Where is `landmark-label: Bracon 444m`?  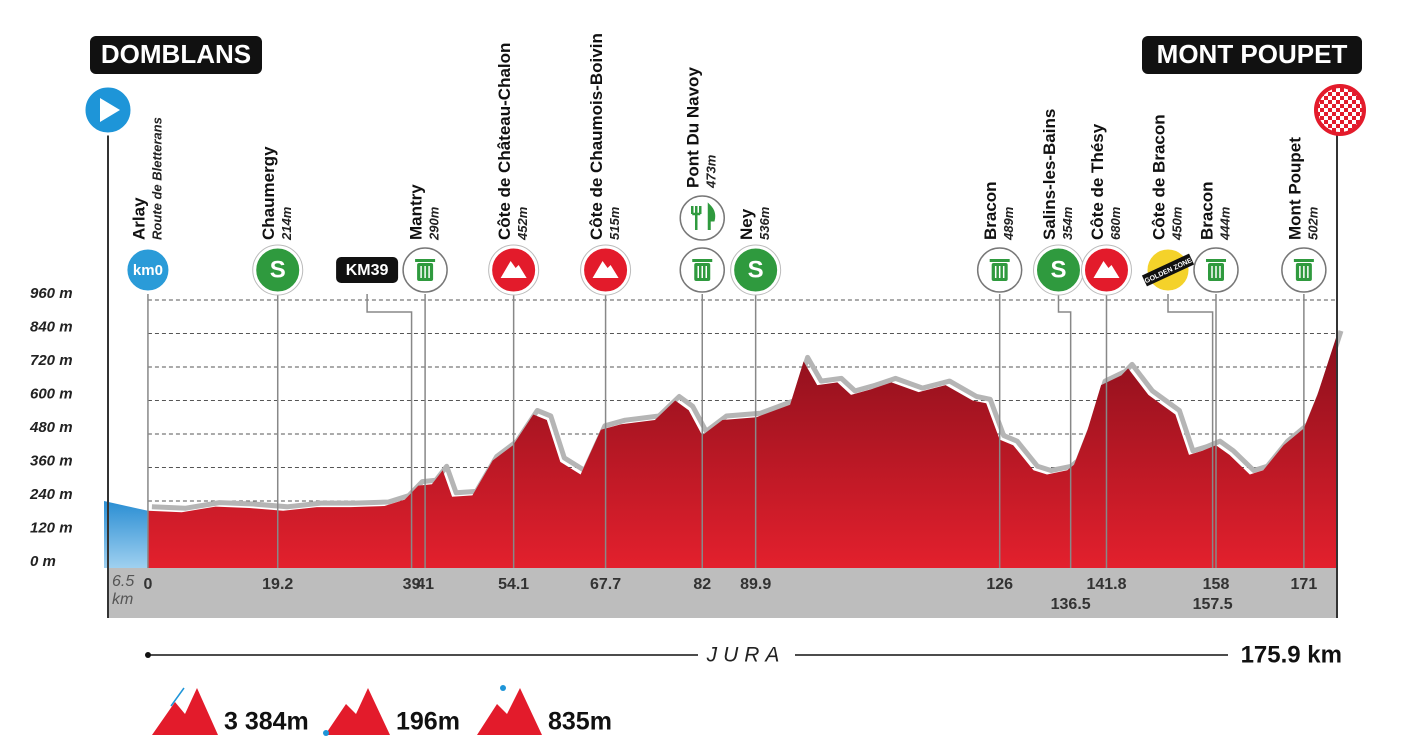 landmark-label: Bracon 444m is located at coordinates (1214, 211).